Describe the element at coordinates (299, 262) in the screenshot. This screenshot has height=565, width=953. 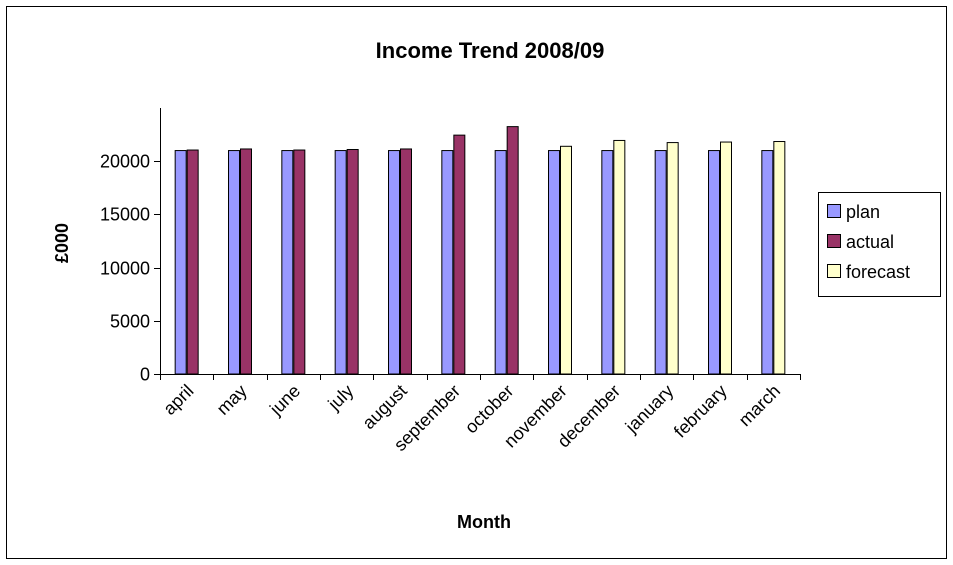
I see `bar-actual-june` at that location.